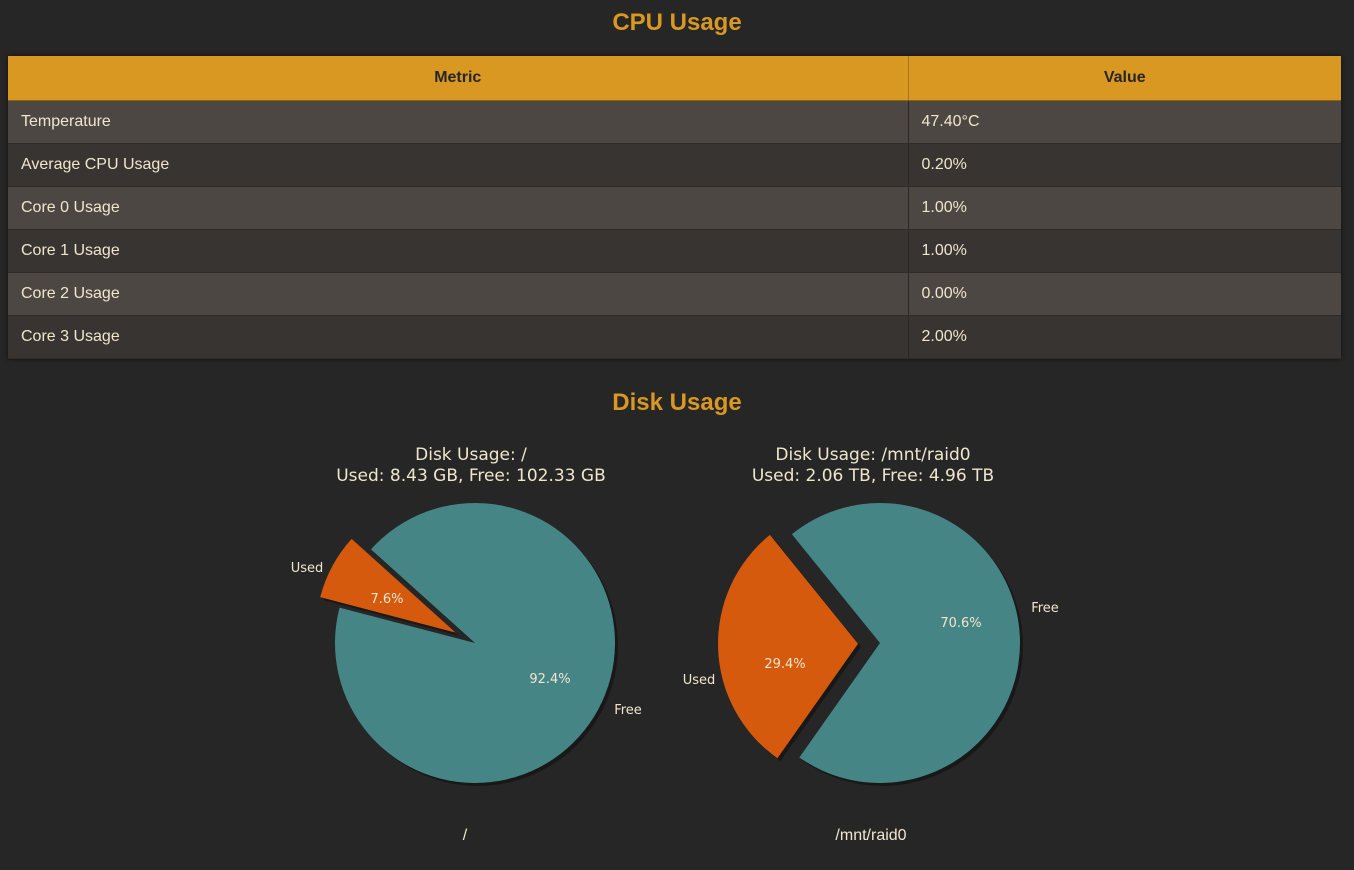  Describe the element at coordinates (1124, 294) in the screenshot. I see `value-cell: 0.00%` at that location.